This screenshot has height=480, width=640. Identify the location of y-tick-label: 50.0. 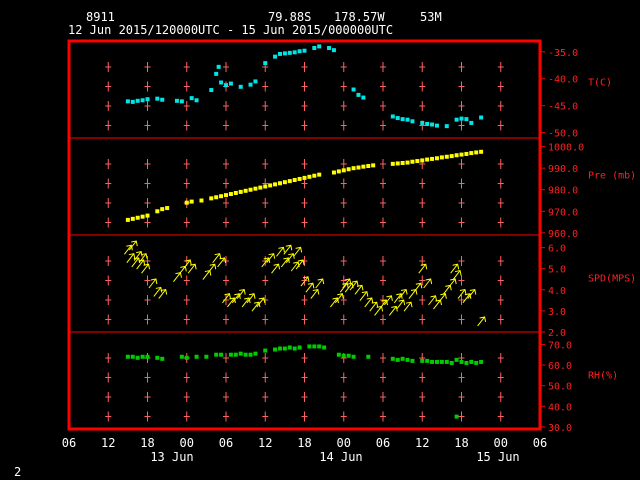
(560, 387).